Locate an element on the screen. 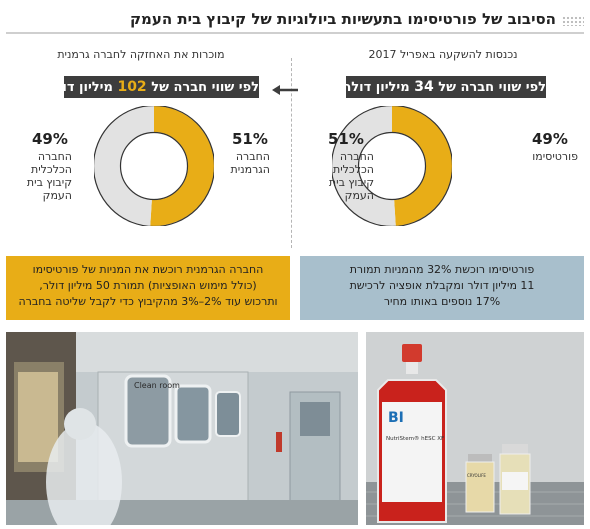  valuation-bar: לפי שווי חברה של 102 מיליון דולר is located at coordinates (153, 87).